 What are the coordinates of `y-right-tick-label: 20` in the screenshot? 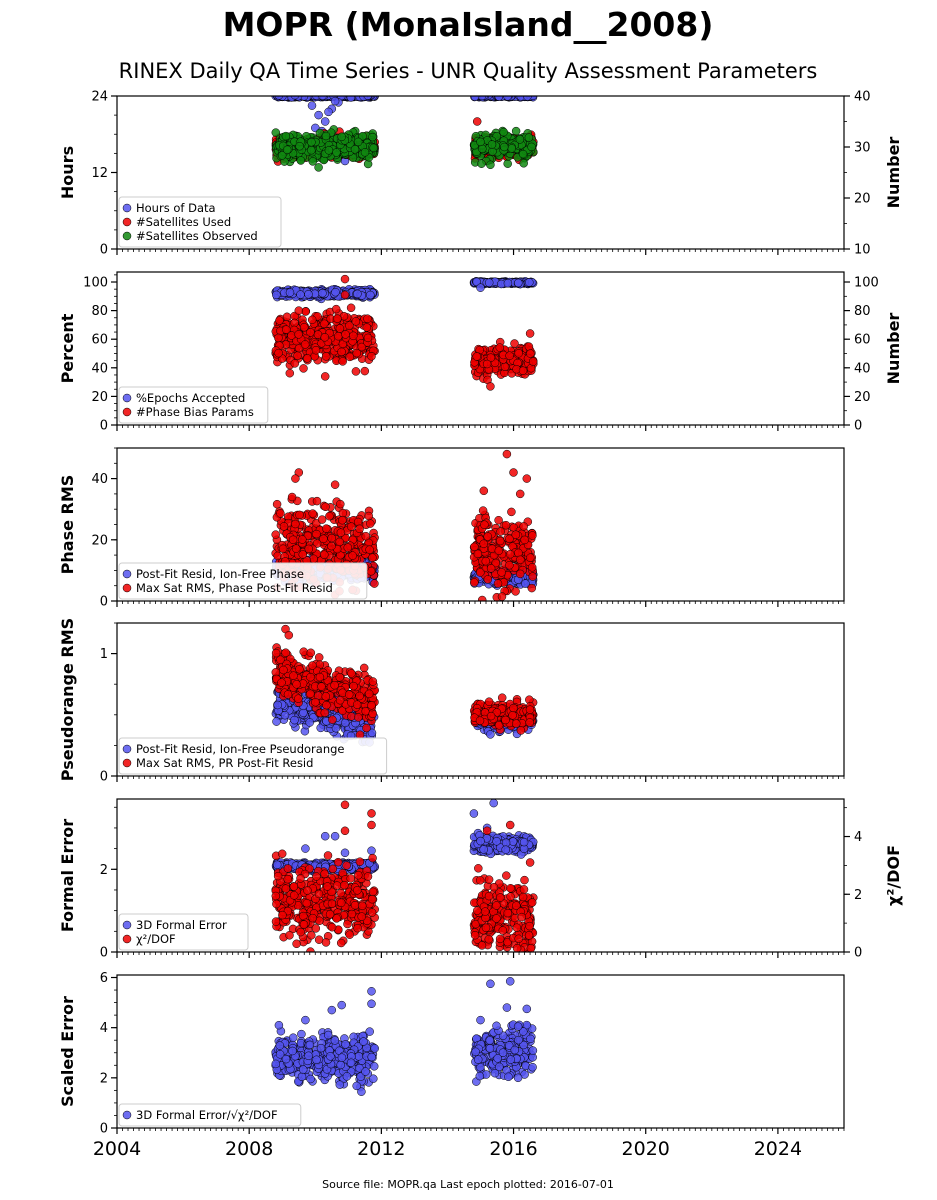 It's located at (862, 397).